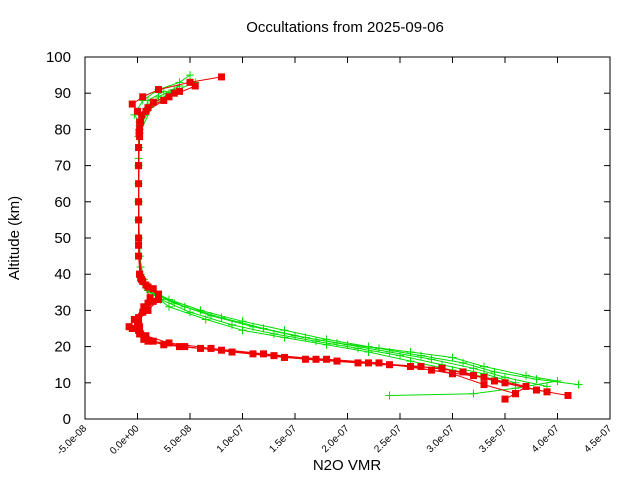 This screenshot has width=640, height=480. Describe the element at coordinates (62, 202) in the screenshot. I see `y-tick-label: 60` at that location.